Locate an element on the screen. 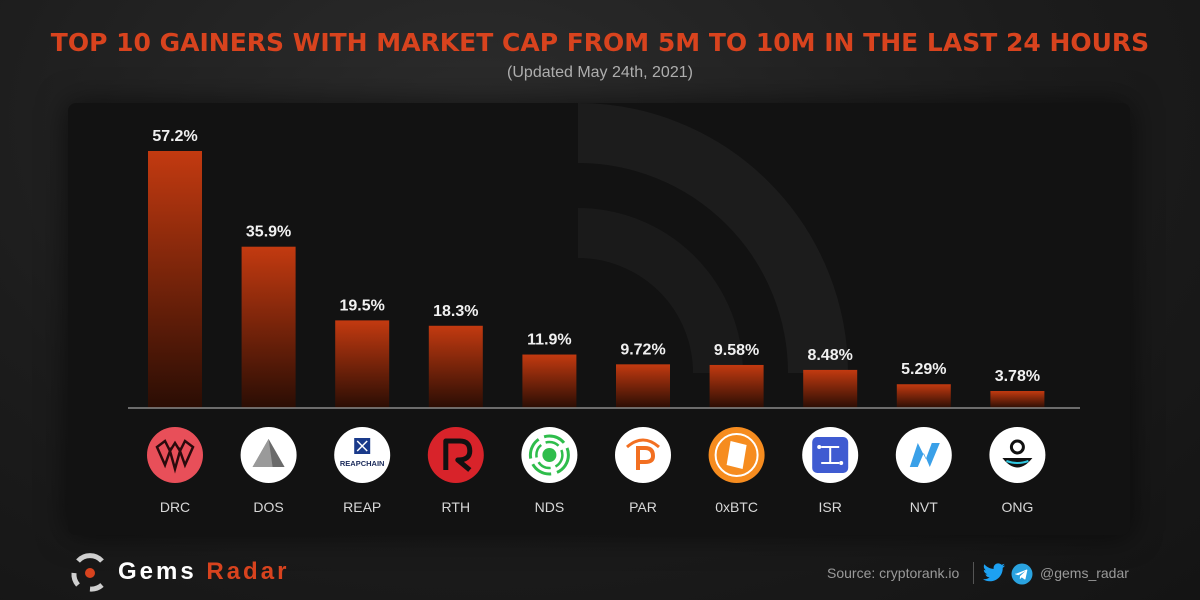  category-label: NDS is located at coordinates (550, 507).